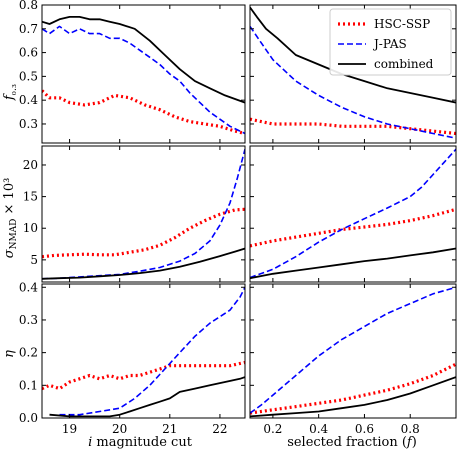 The height and width of the screenshot is (457, 458). What do you see at coordinates (34, 260) in the screenshot?
I see `y-tick-label: 5` at bounding box center [34, 260].